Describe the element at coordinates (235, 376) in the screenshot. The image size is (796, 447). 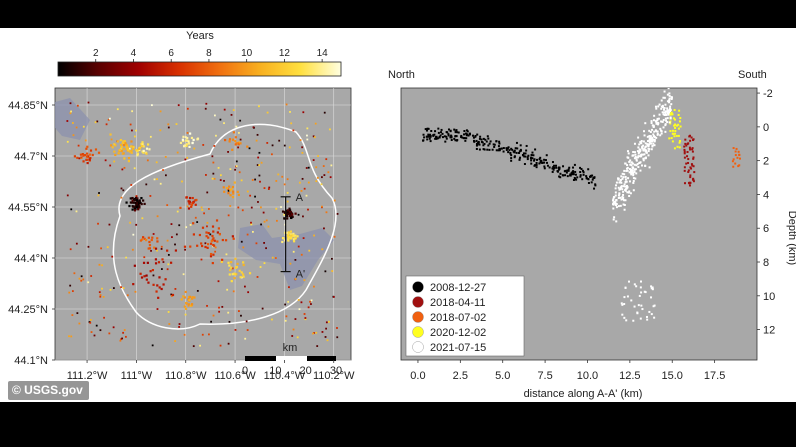
I see `map-x-tick-label: 110.6°W` at that location.